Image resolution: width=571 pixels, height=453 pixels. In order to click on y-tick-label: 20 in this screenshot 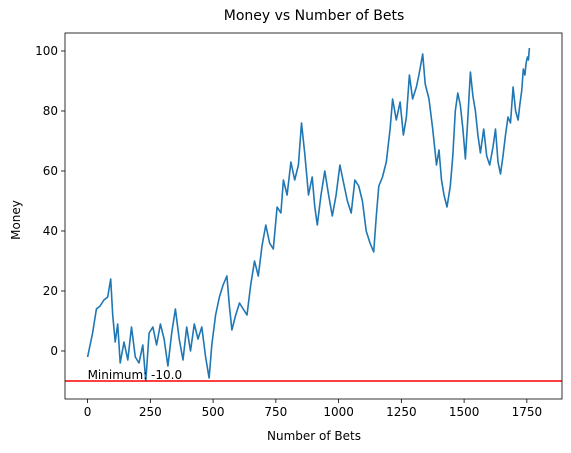, I will do `click(50, 291)`.